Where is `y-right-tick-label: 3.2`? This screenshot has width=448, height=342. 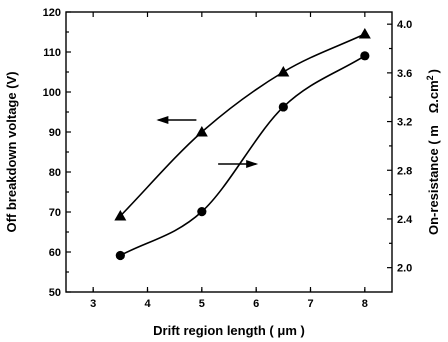 y-right-tick-label: 3.2 is located at coordinates (404, 123).